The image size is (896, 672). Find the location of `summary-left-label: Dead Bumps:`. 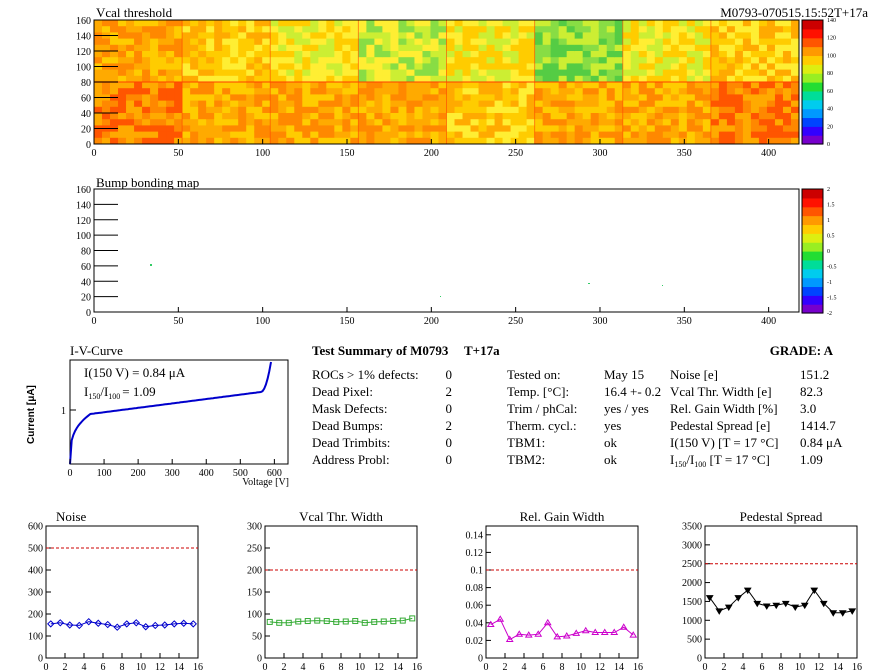

summary-left-label: Dead Bumps: is located at coordinates (347, 425).